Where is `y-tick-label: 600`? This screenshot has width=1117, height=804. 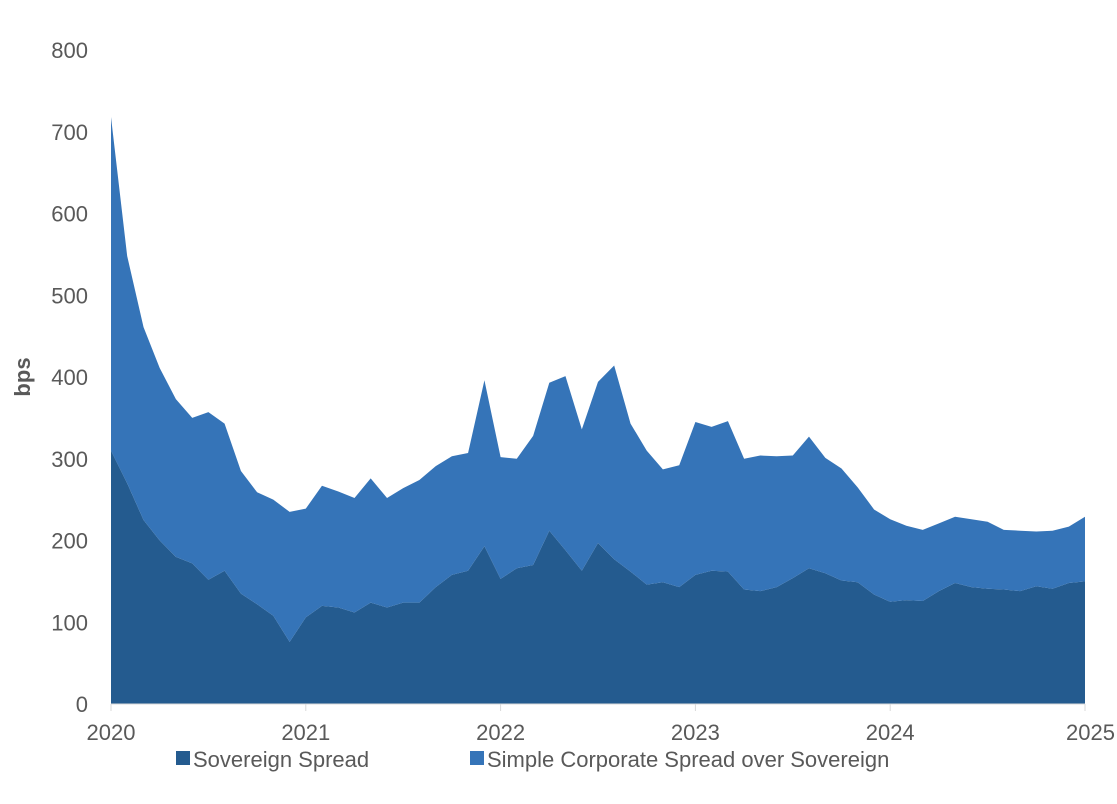 y-tick-label: 600 is located at coordinates (69, 214).